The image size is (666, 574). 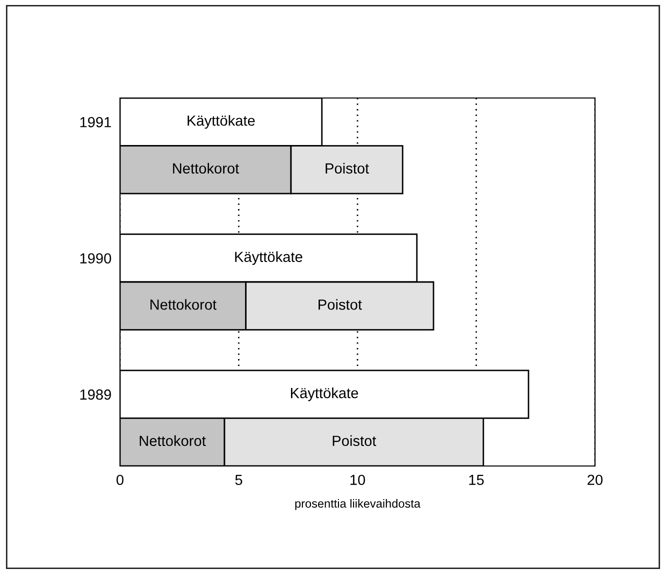 I want to click on series-label: Nettokorot, so click(x=173, y=440).